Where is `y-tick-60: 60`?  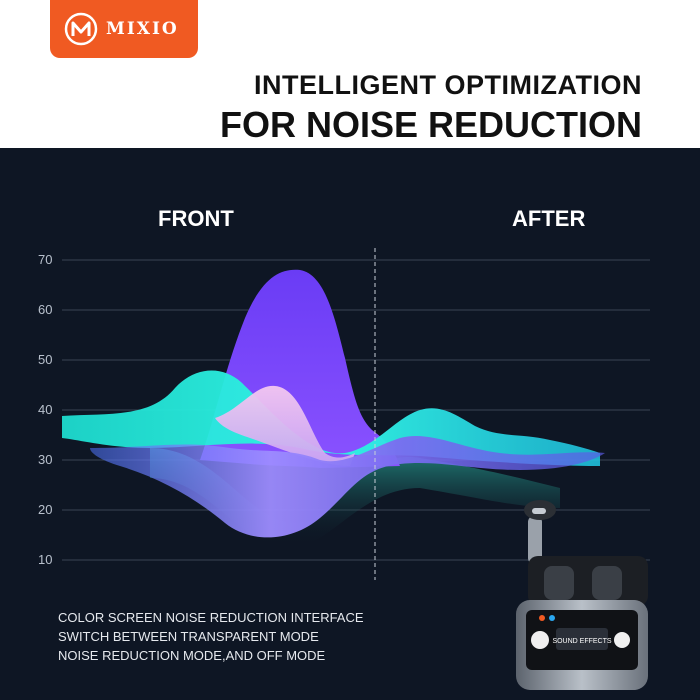
y-tick-60: 60 is located at coordinates (45, 309).